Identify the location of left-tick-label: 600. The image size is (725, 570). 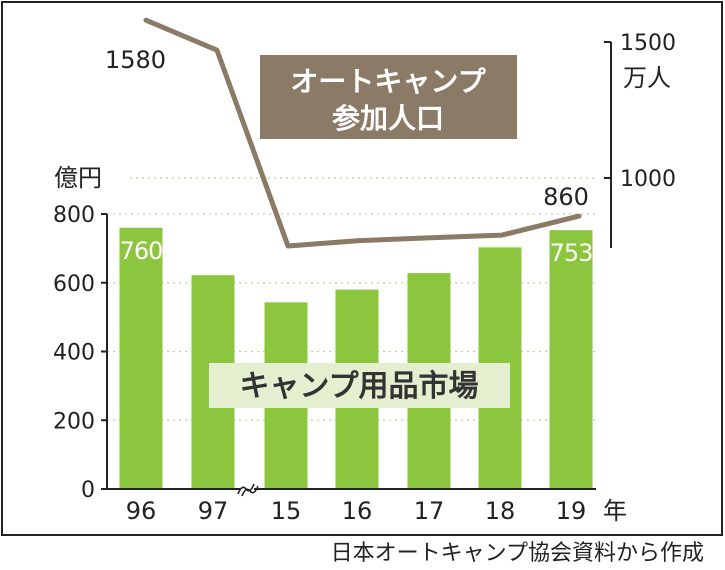
(74, 284).